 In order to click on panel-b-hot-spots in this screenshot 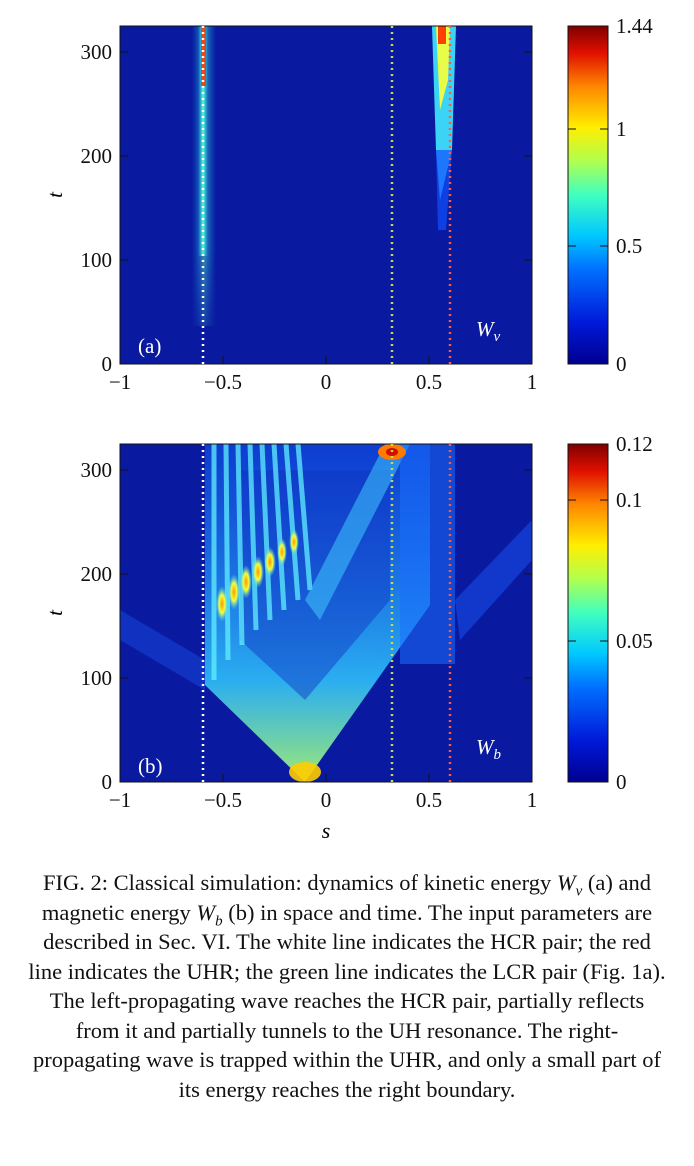, I will do `click(257, 575)`.